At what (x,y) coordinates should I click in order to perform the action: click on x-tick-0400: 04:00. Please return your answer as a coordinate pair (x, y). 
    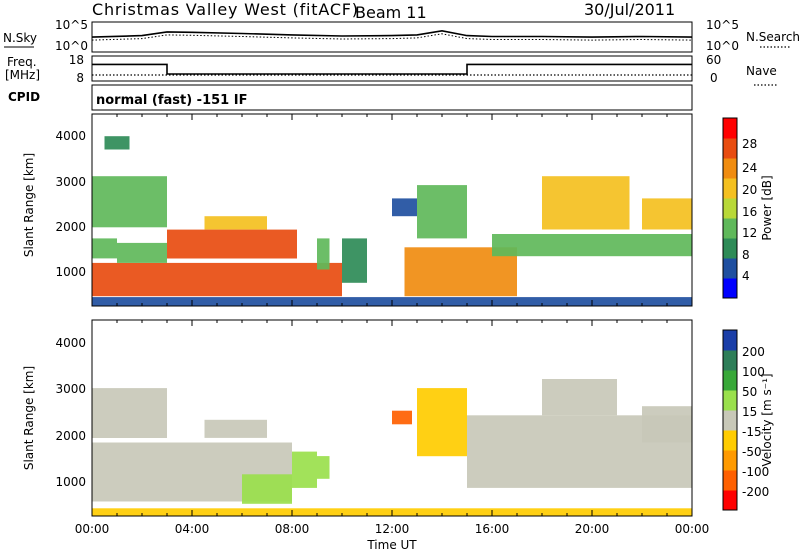
    Looking at the image, I should click on (192, 529).